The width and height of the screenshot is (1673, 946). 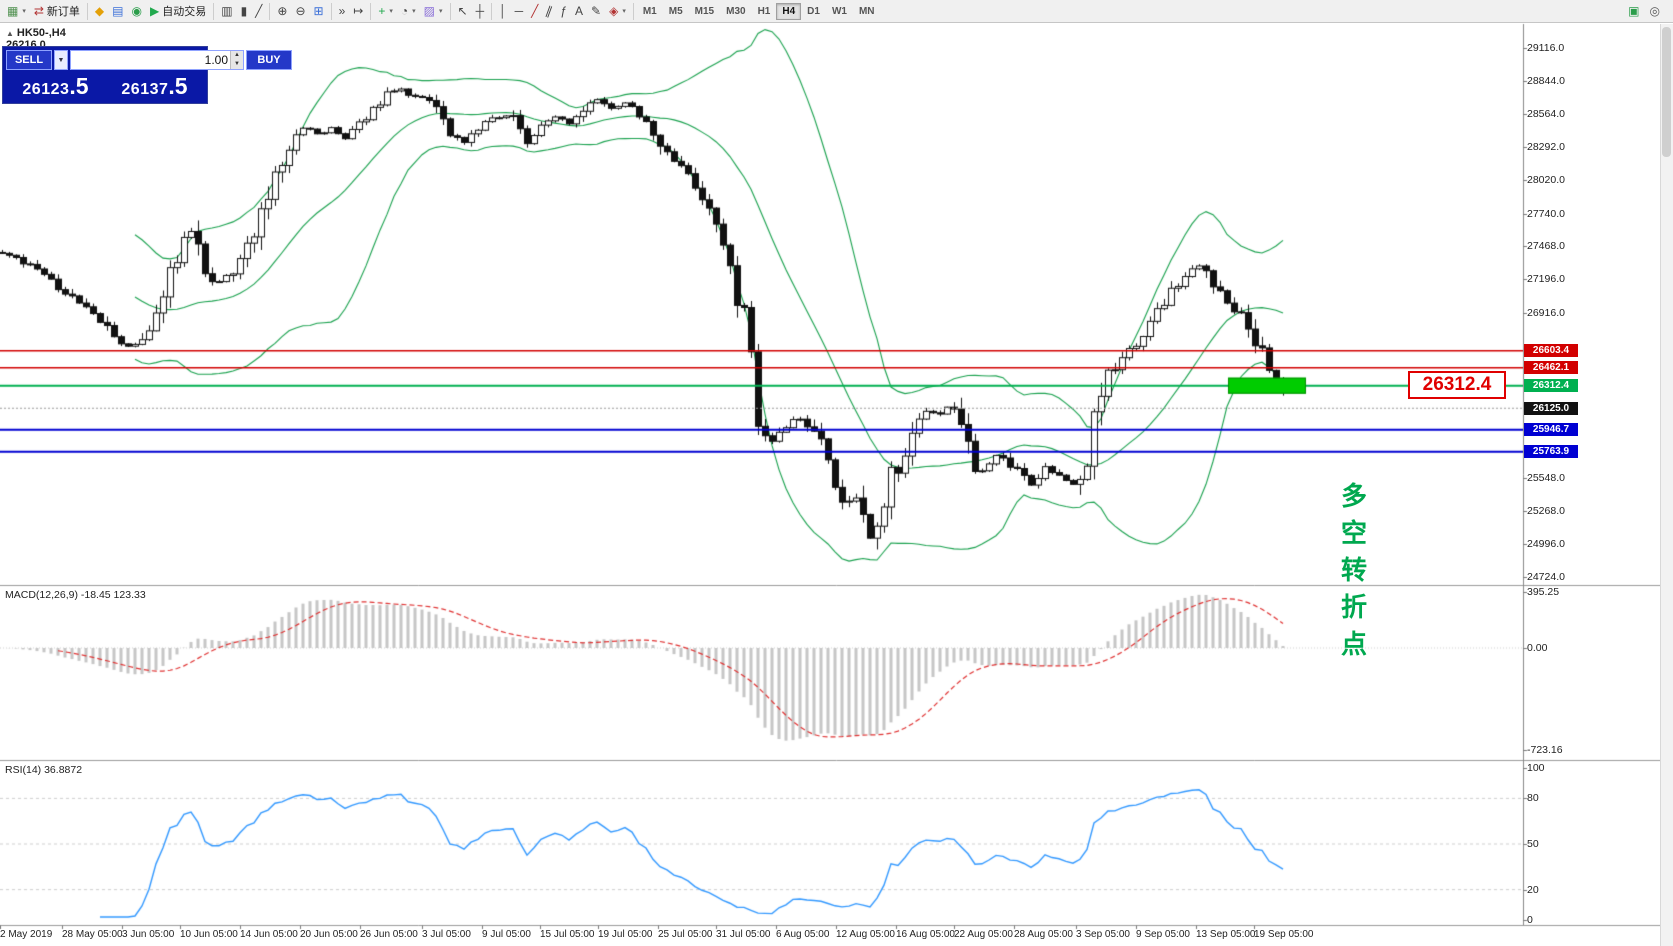 I want to click on time-axis-label: 19 Jul 05:00, so click(x=625, y=934).